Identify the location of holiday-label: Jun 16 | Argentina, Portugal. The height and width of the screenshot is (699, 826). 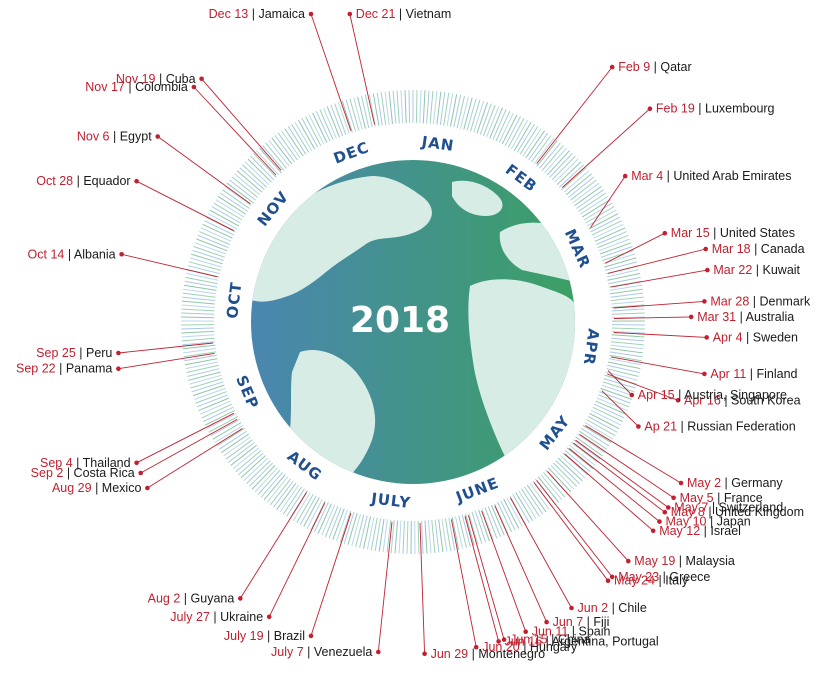
(582, 641).